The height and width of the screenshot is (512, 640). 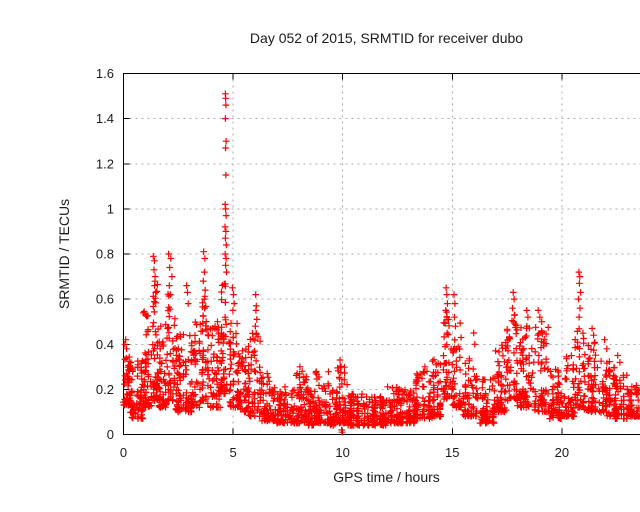 I want to click on y-tick-label: 1.4, so click(x=105, y=118).